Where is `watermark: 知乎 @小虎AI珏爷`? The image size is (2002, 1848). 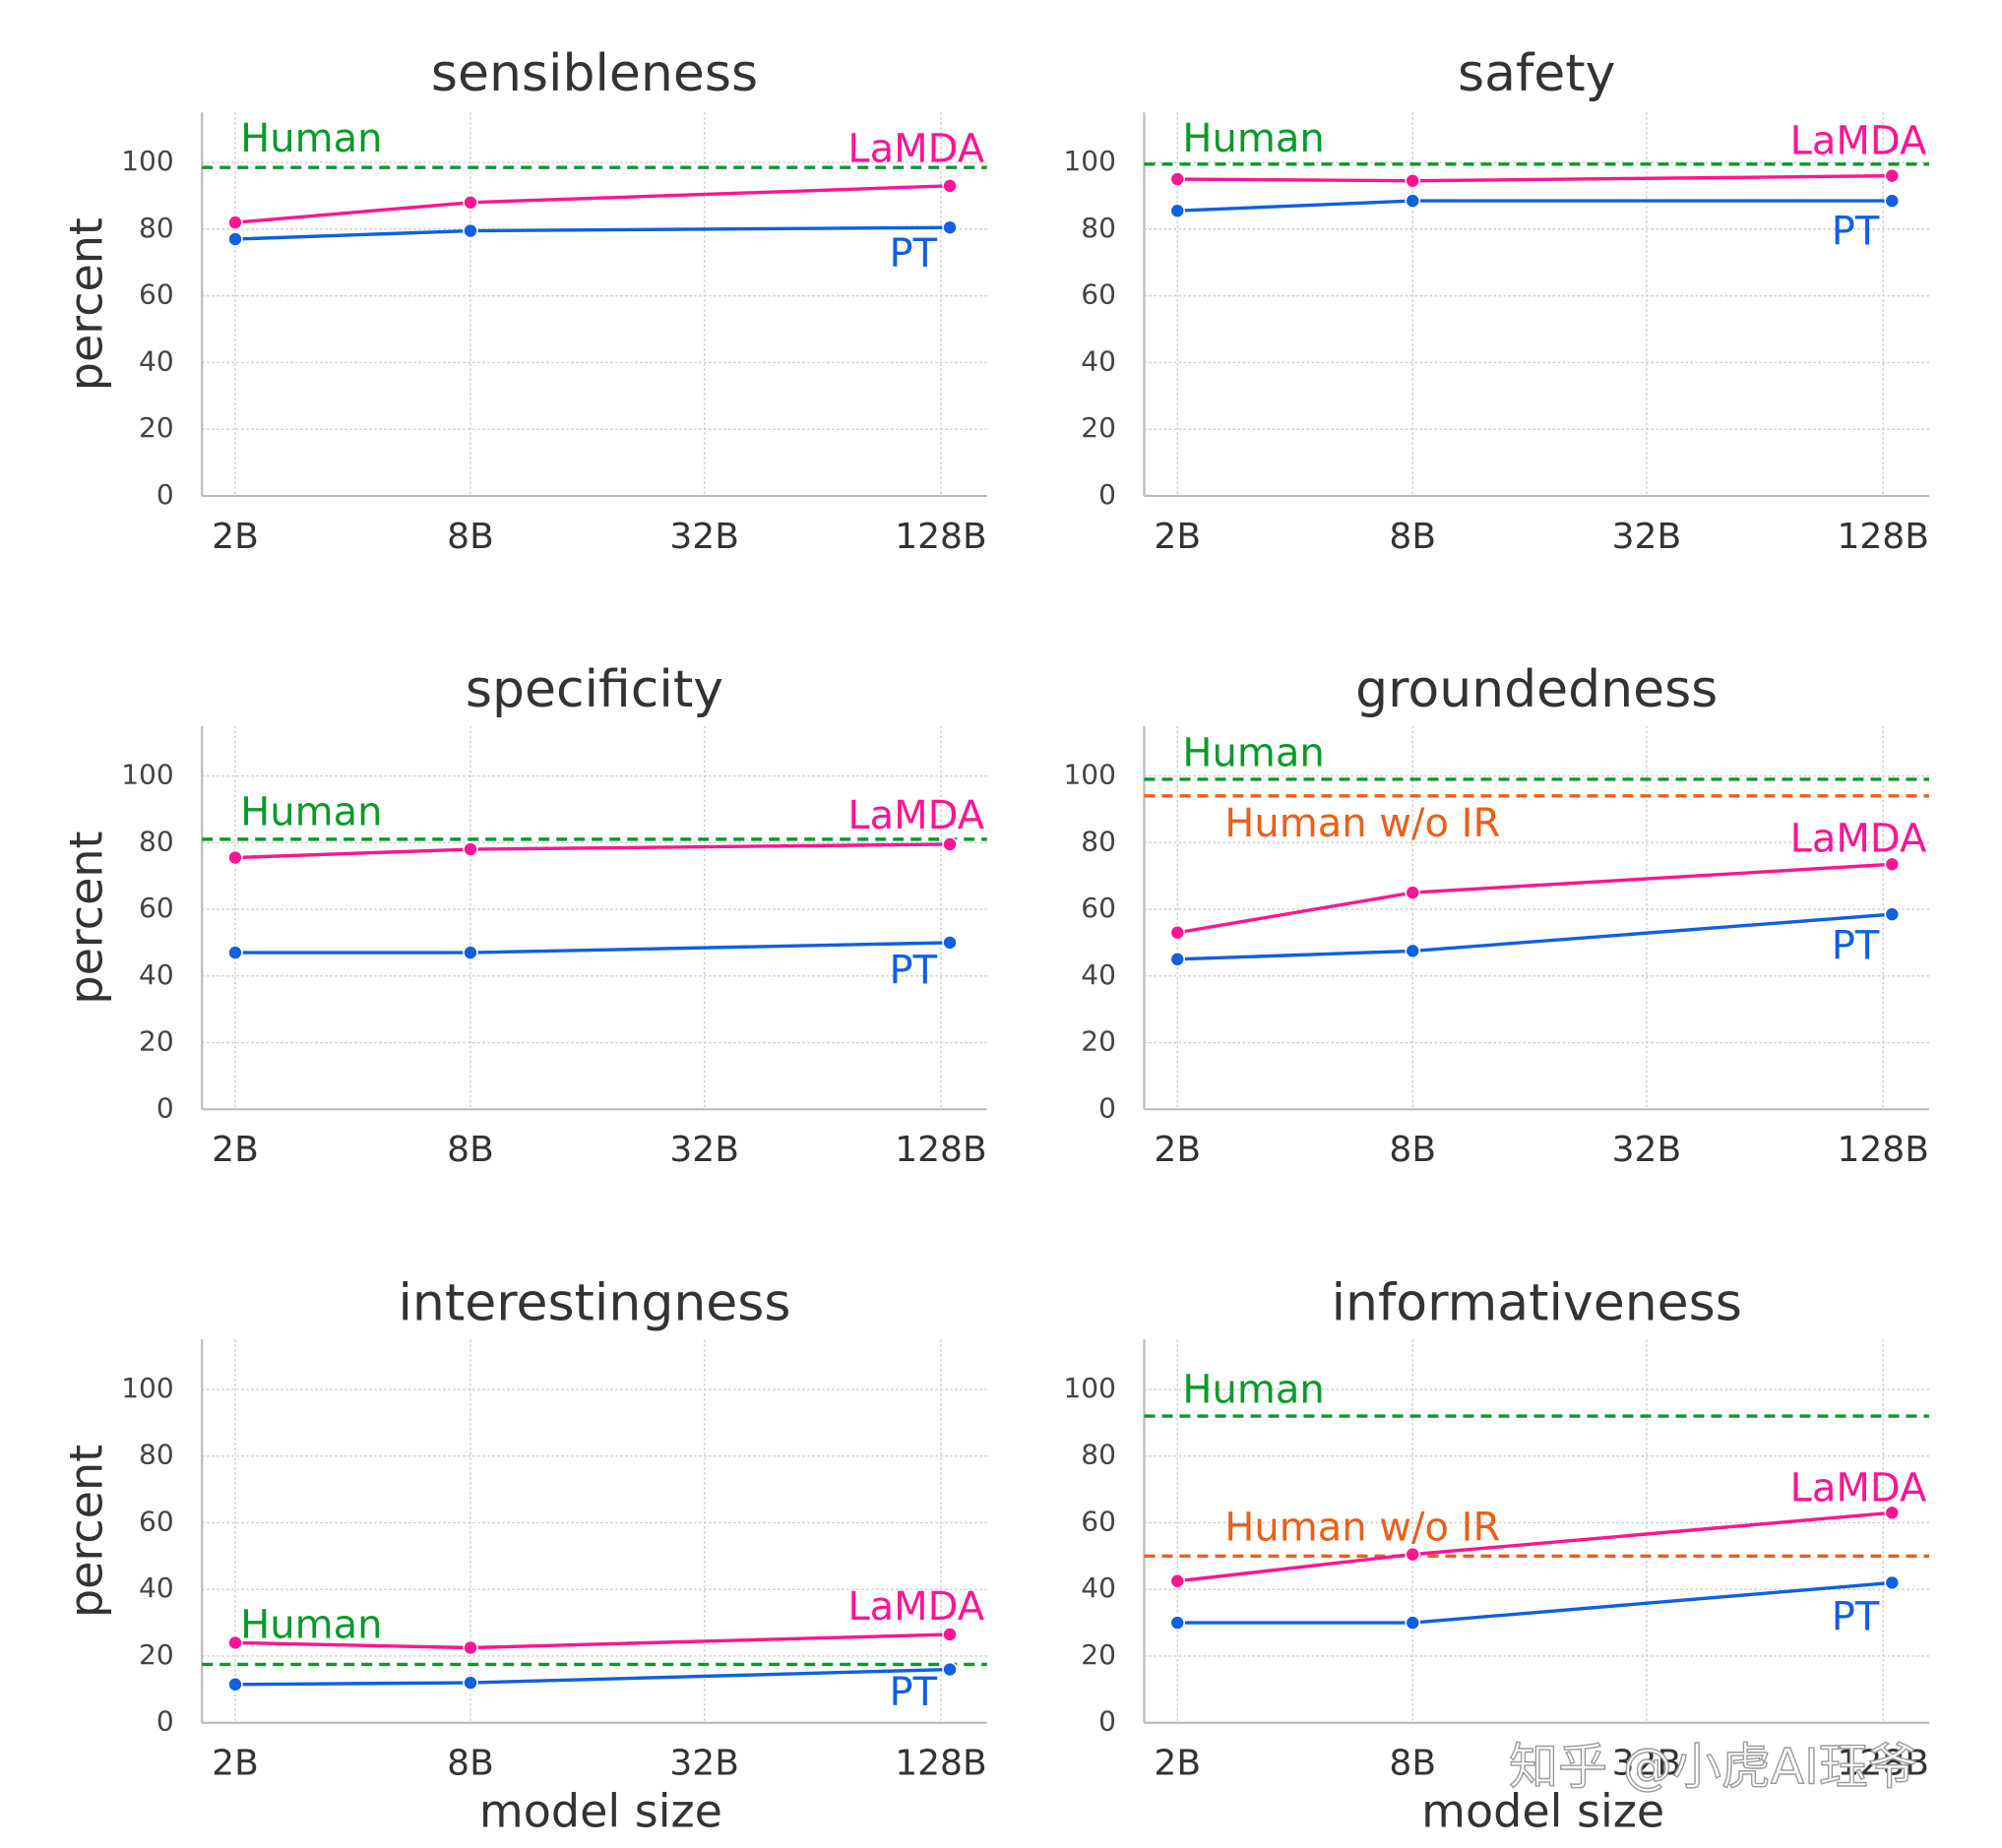 watermark: 知乎 @小虎AI珏爷 is located at coordinates (1713, 1766).